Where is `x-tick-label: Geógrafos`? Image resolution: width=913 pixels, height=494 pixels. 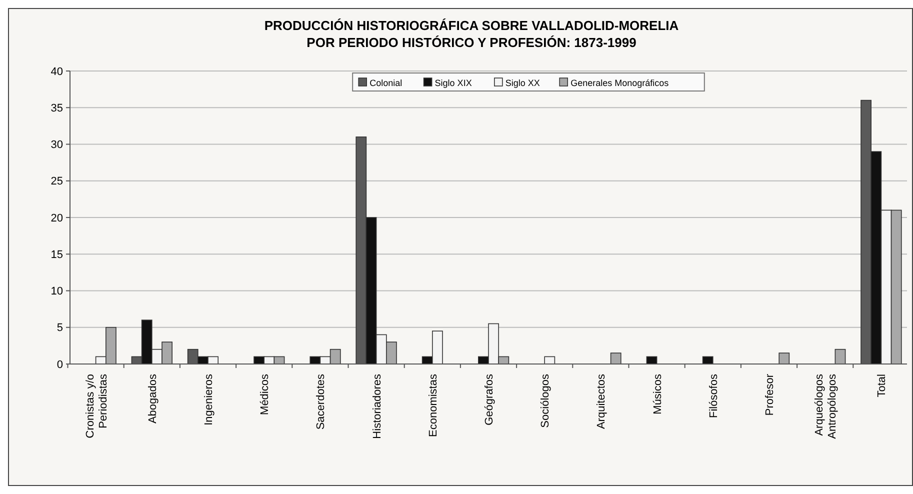 x-tick-label: Geógrafos is located at coordinates (490, 400).